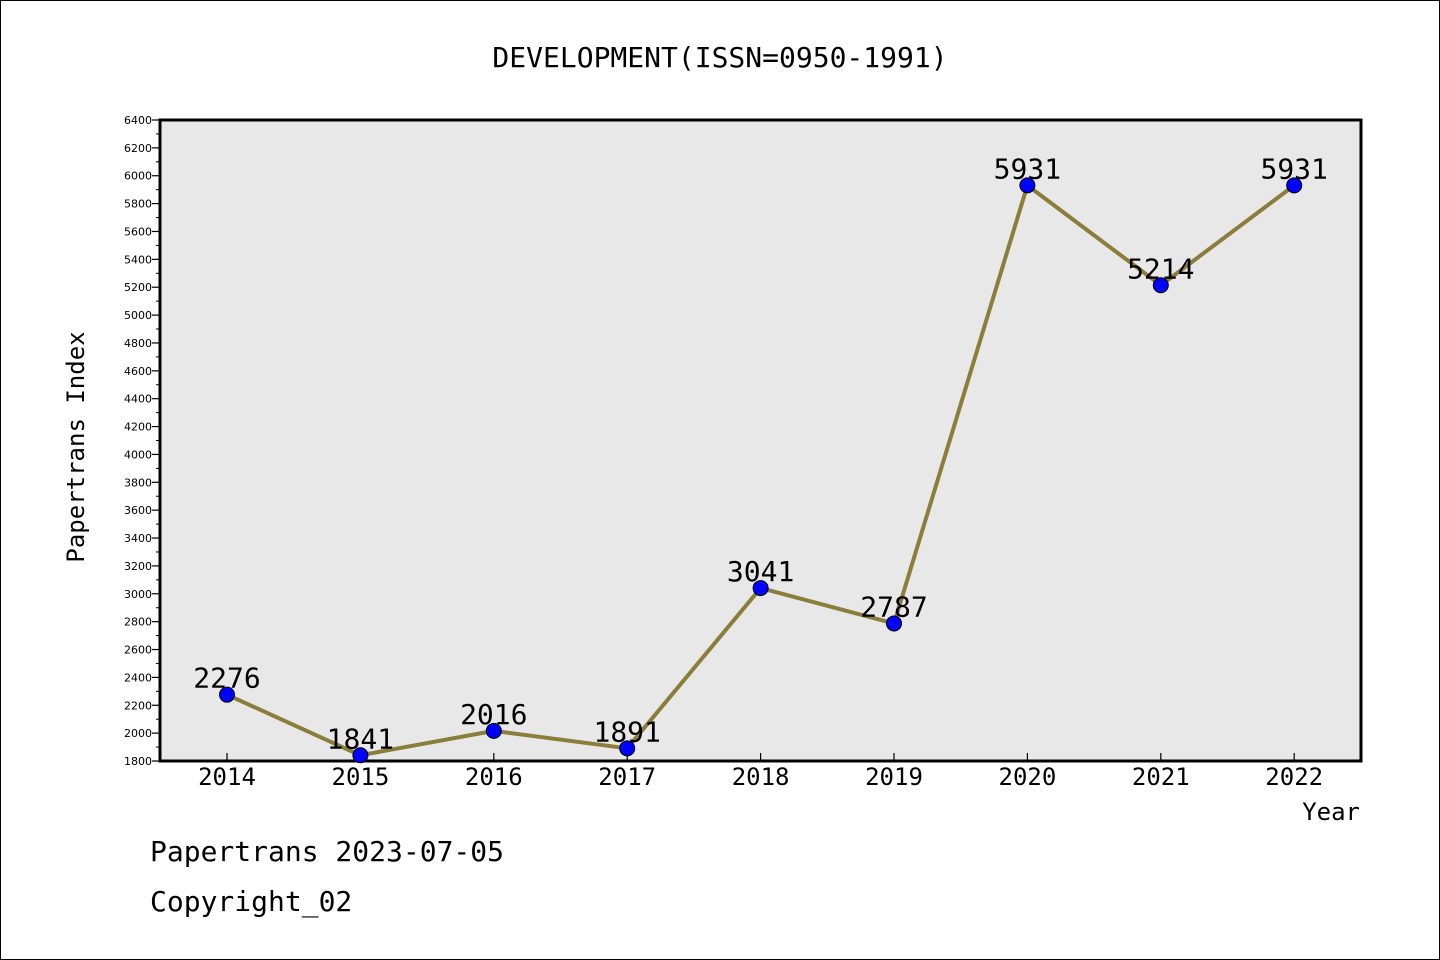 This screenshot has height=960, width=1440. Describe the element at coordinates (626, 731) in the screenshot. I see `data-label: 1891` at that location.